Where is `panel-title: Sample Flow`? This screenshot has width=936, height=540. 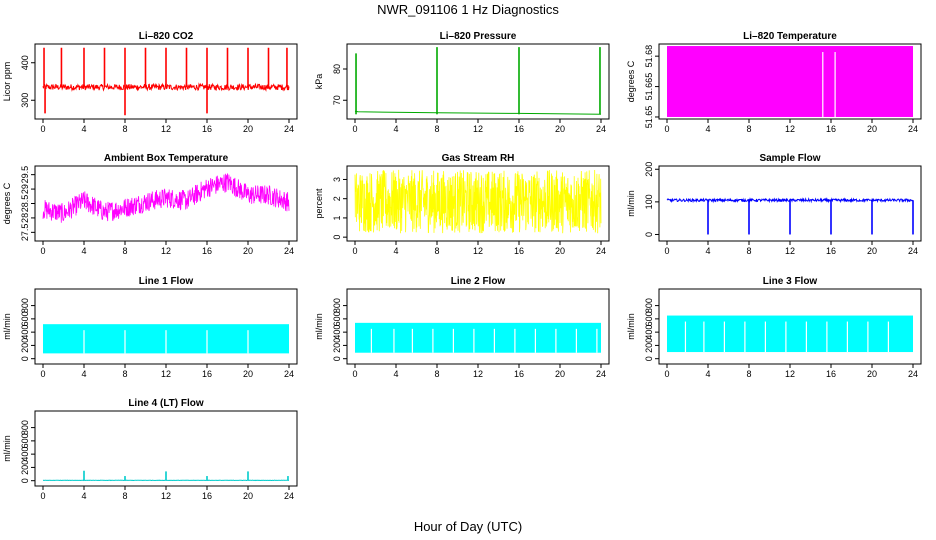
panel-title: Sample Flow is located at coordinates (789, 158).